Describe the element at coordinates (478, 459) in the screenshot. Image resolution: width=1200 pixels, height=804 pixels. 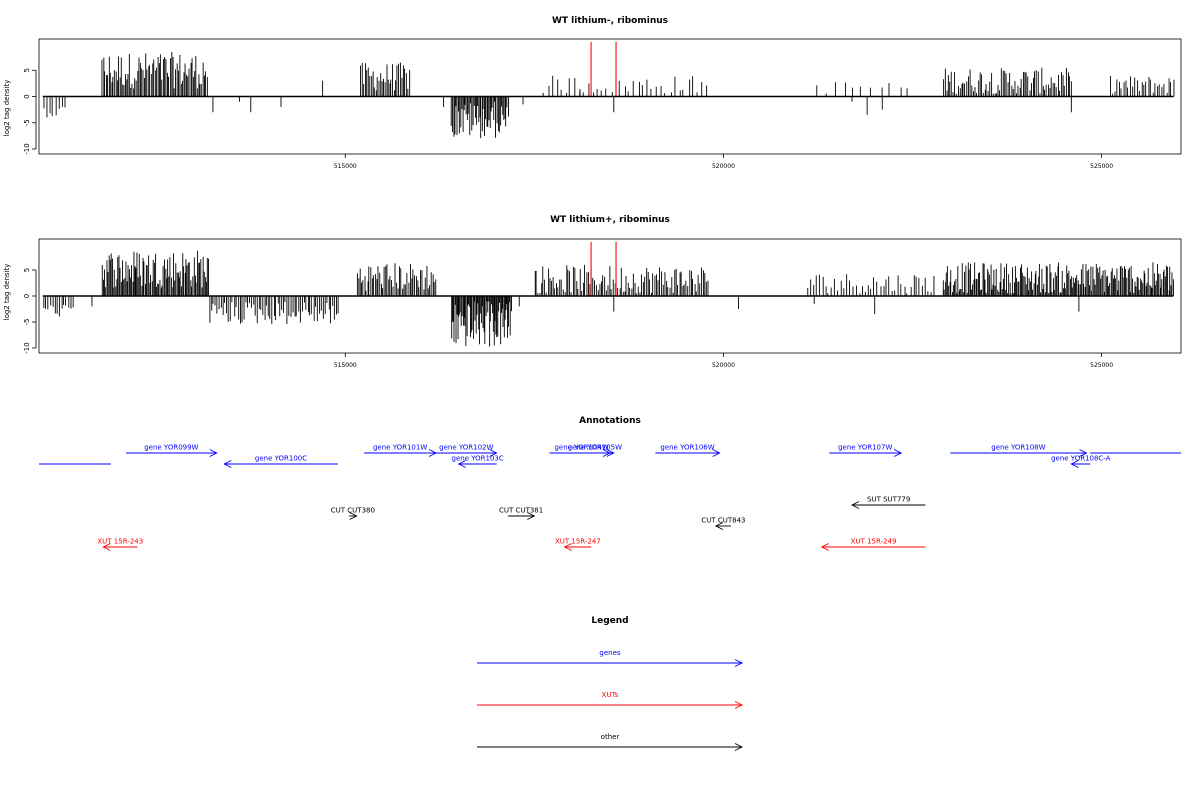
I see `feature-label: gene YOR103C` at that location.